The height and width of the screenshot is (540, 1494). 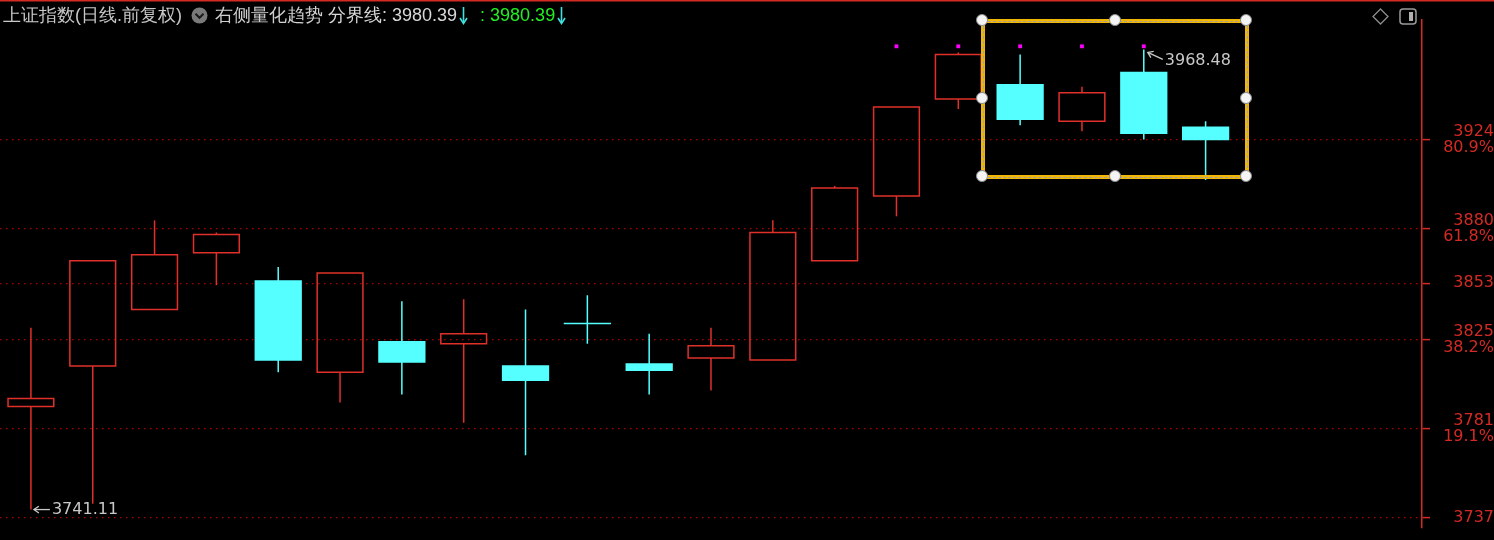 What do you see at coordinates (269, 15) in the screenshot?
I see `chart-subtitle: 右侧量化趋势` at bounding box center [269, 15].